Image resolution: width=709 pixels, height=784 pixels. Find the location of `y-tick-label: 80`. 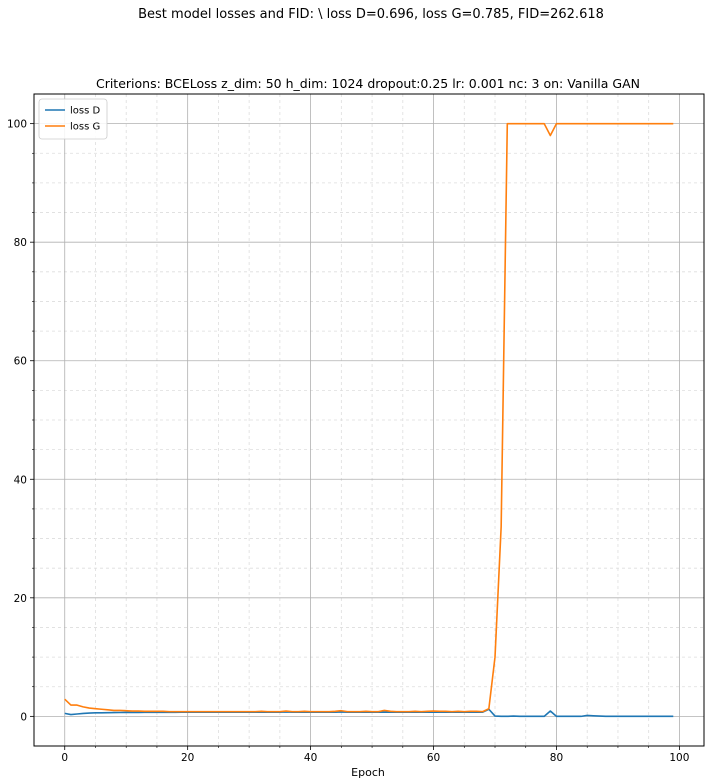

y-tick-label: 80 is located at coordinates (20, 243).